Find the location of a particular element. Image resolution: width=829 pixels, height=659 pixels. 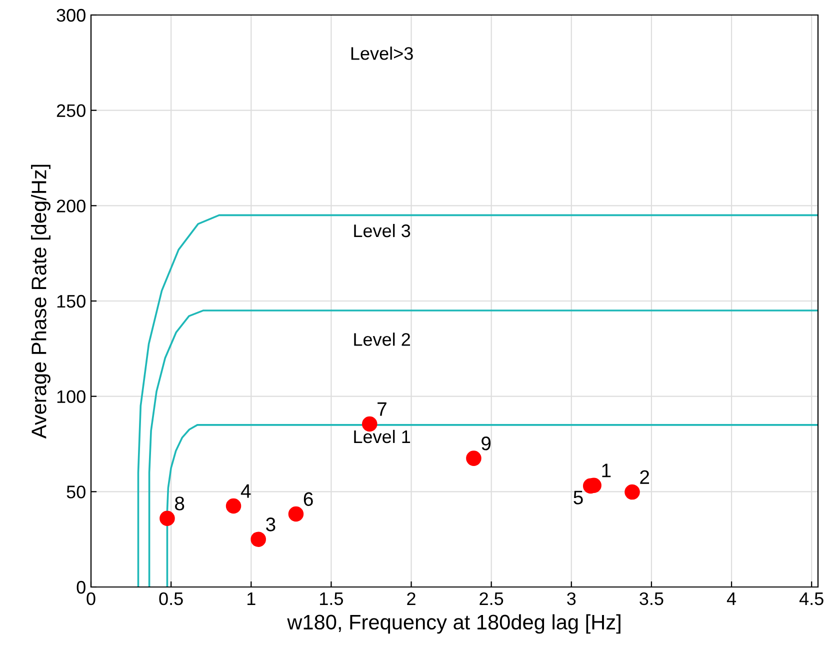

annotation: 5 is located at coordinates (578, 497).